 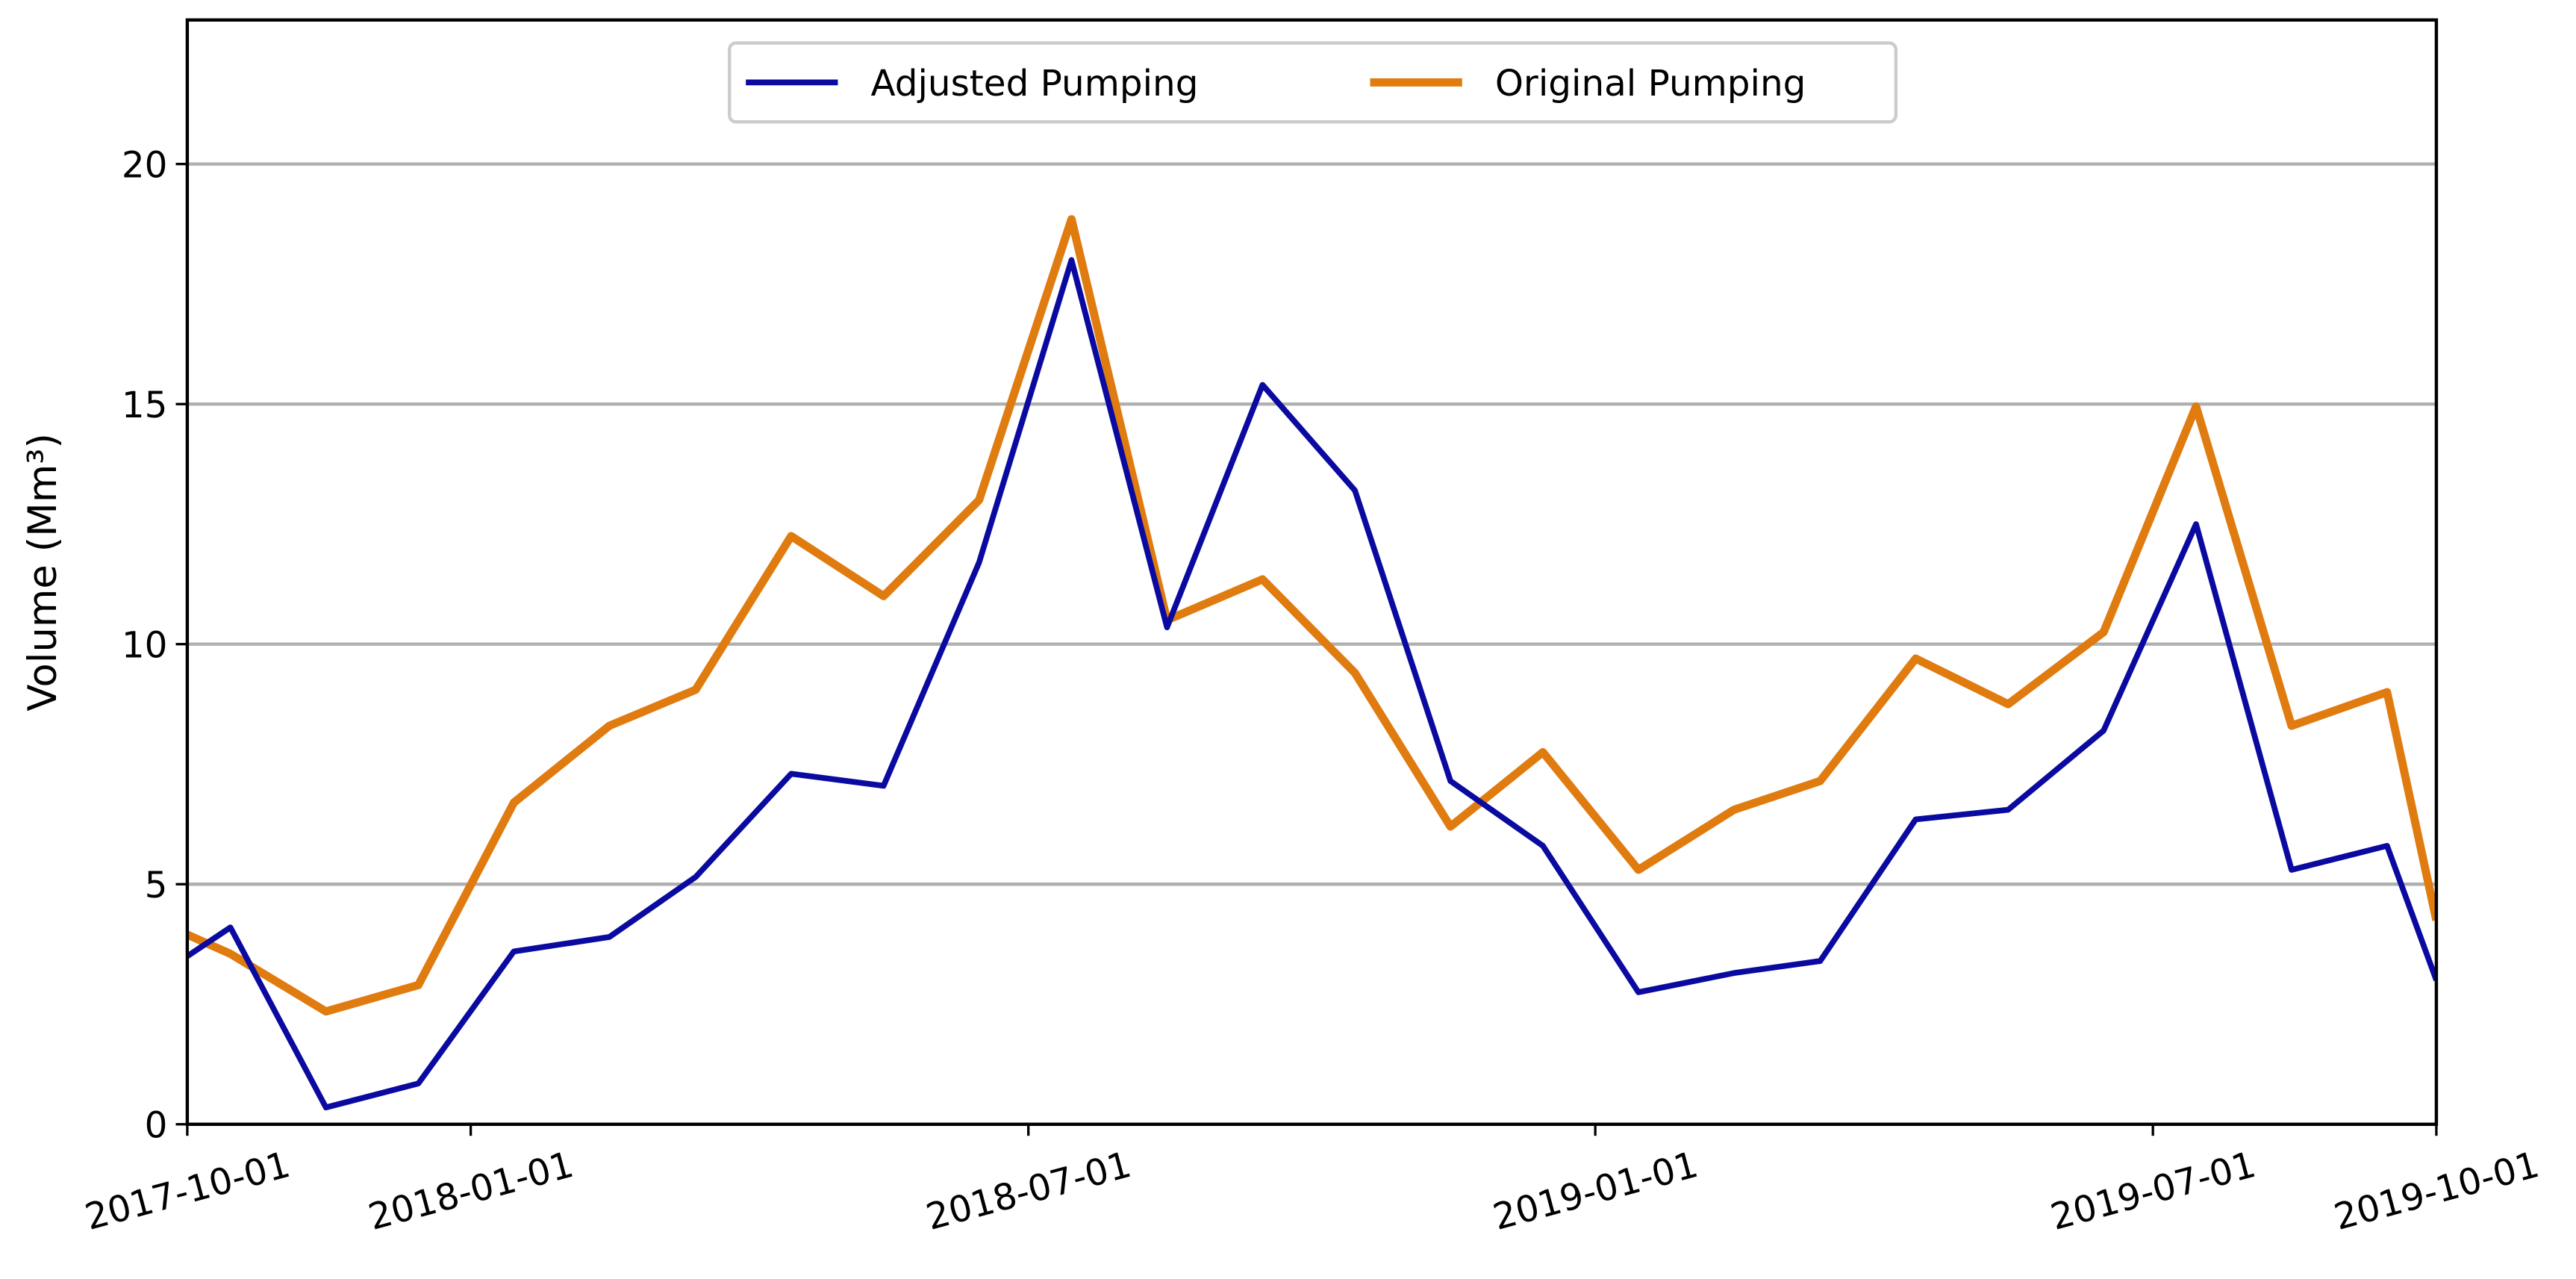 What do you see at coordinates (1595, 1191) in the screenshot?
I see `x-tick-label: 2019-01-01` at bounding box center [1595, 1191].